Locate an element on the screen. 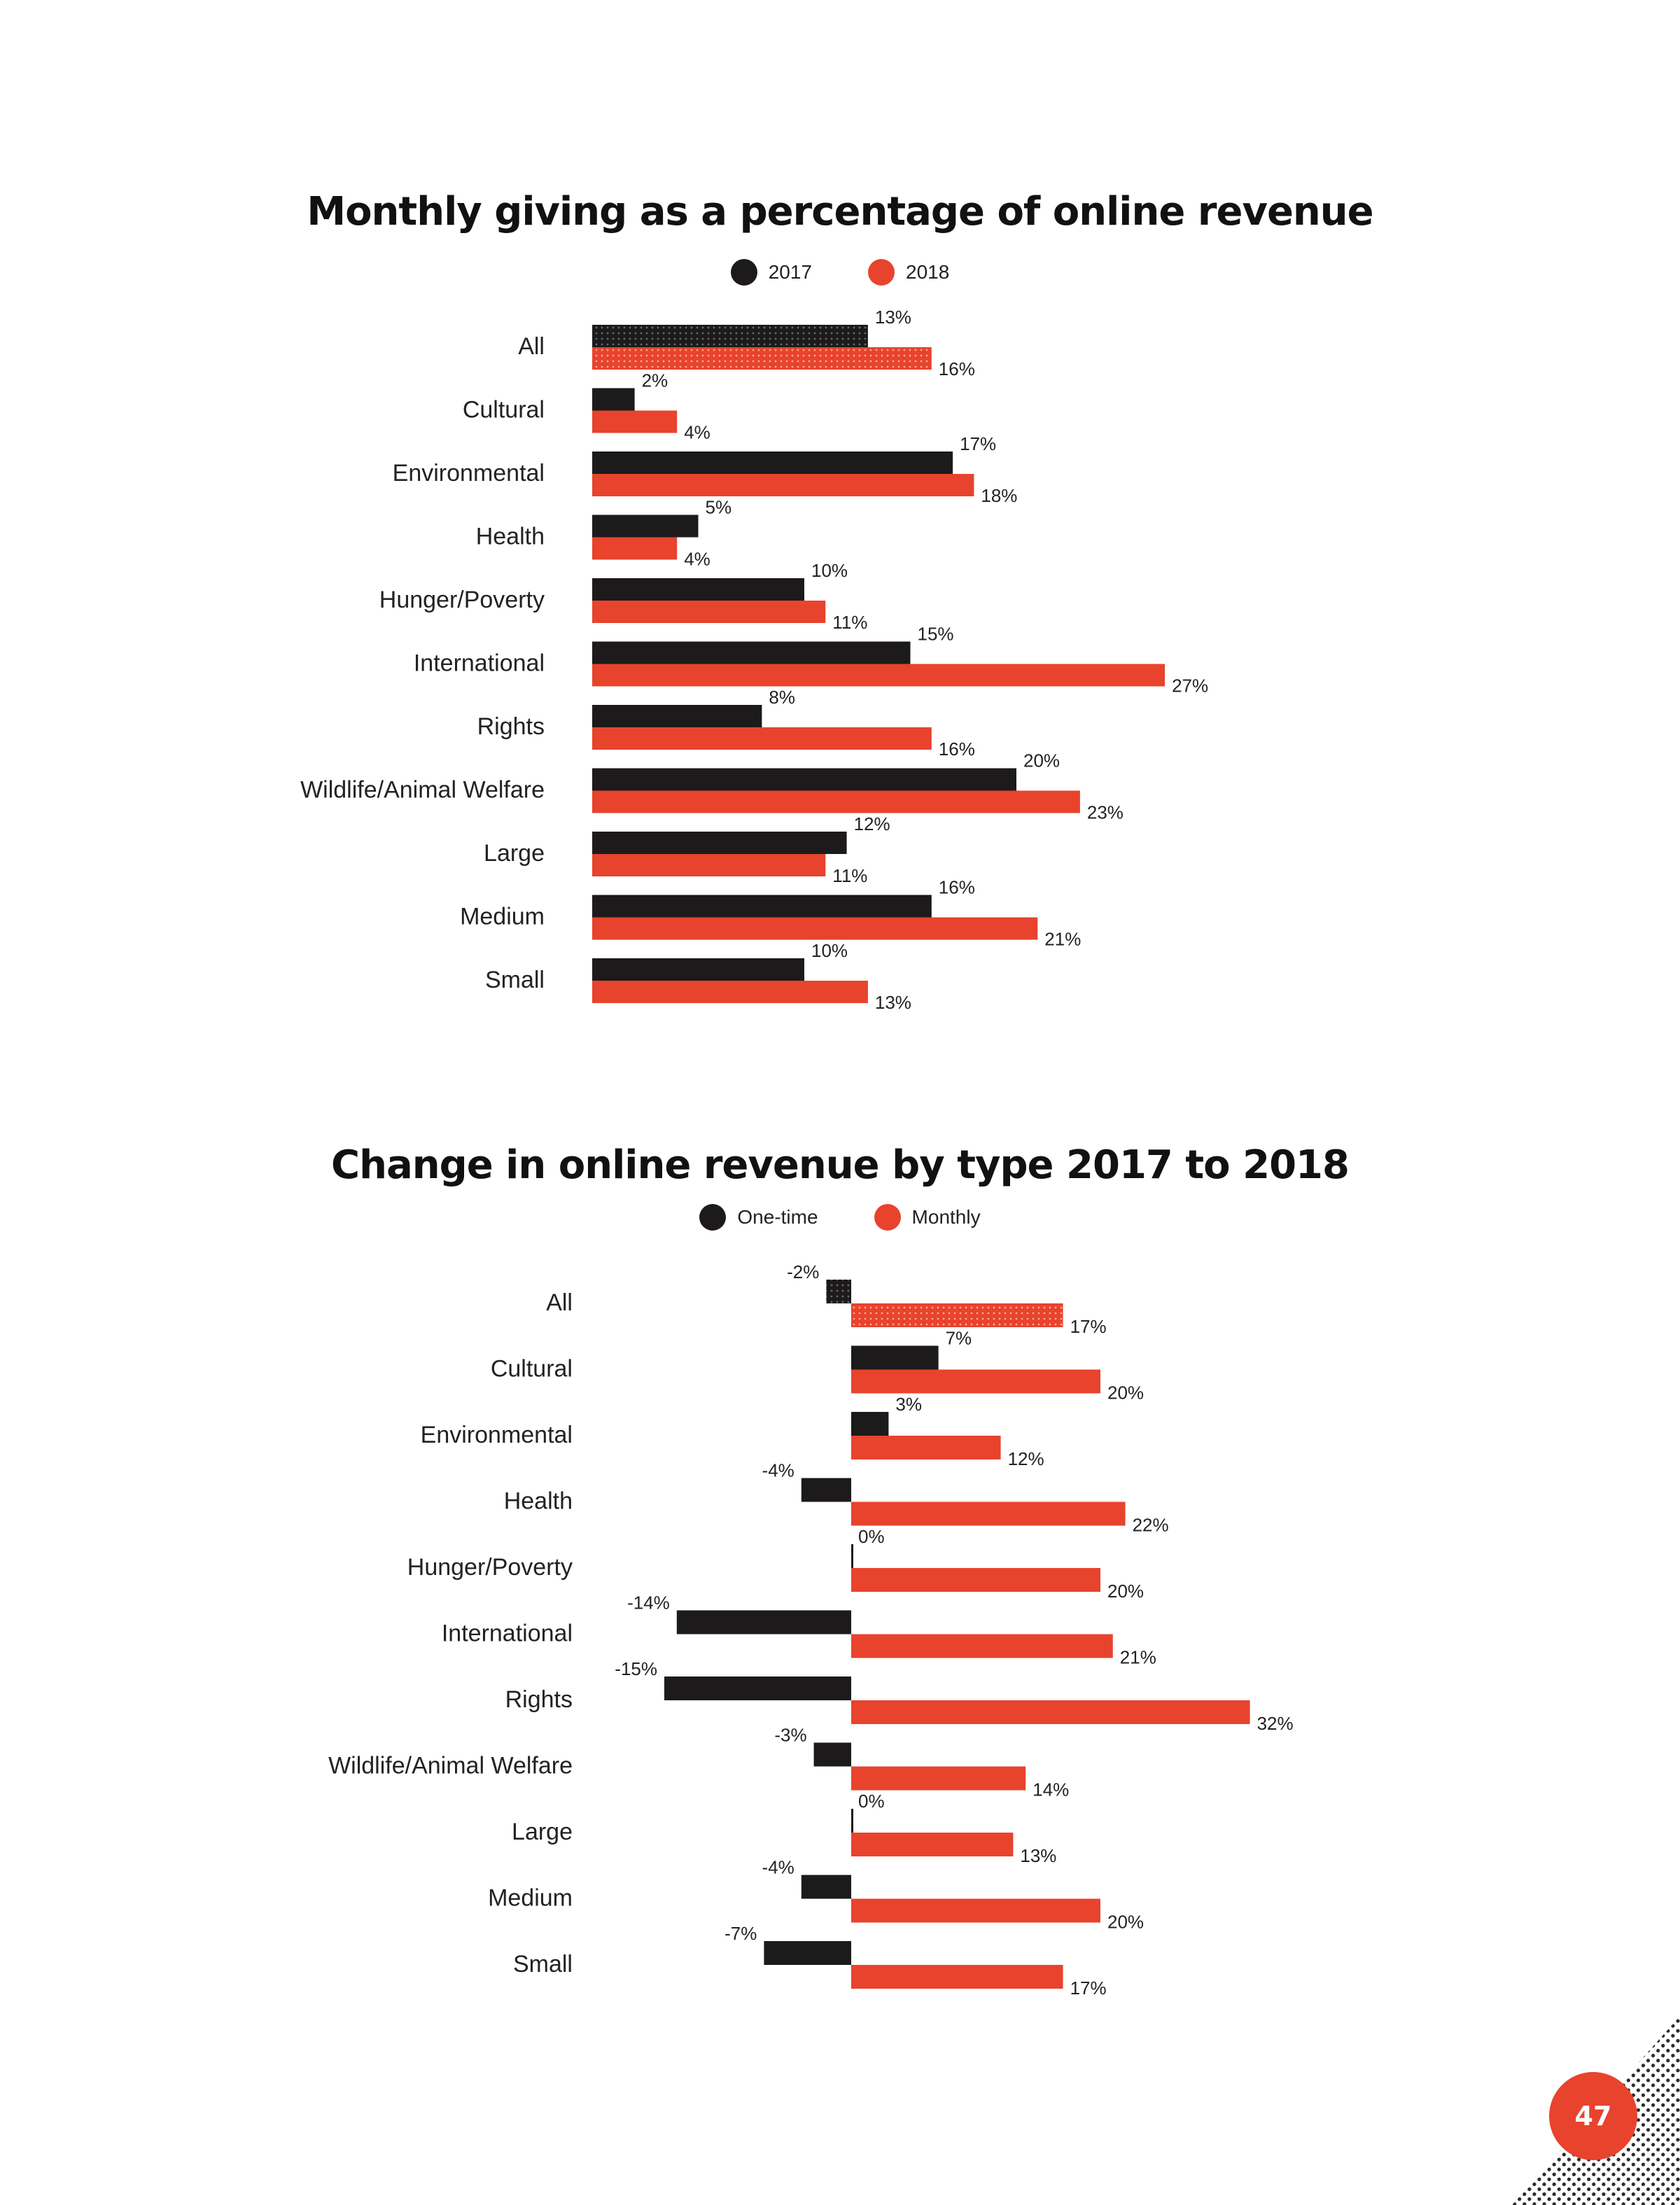 This screenshot has width=1680, height=2205. page-number-badge: 47 is located at coordinates (1593, 2116).